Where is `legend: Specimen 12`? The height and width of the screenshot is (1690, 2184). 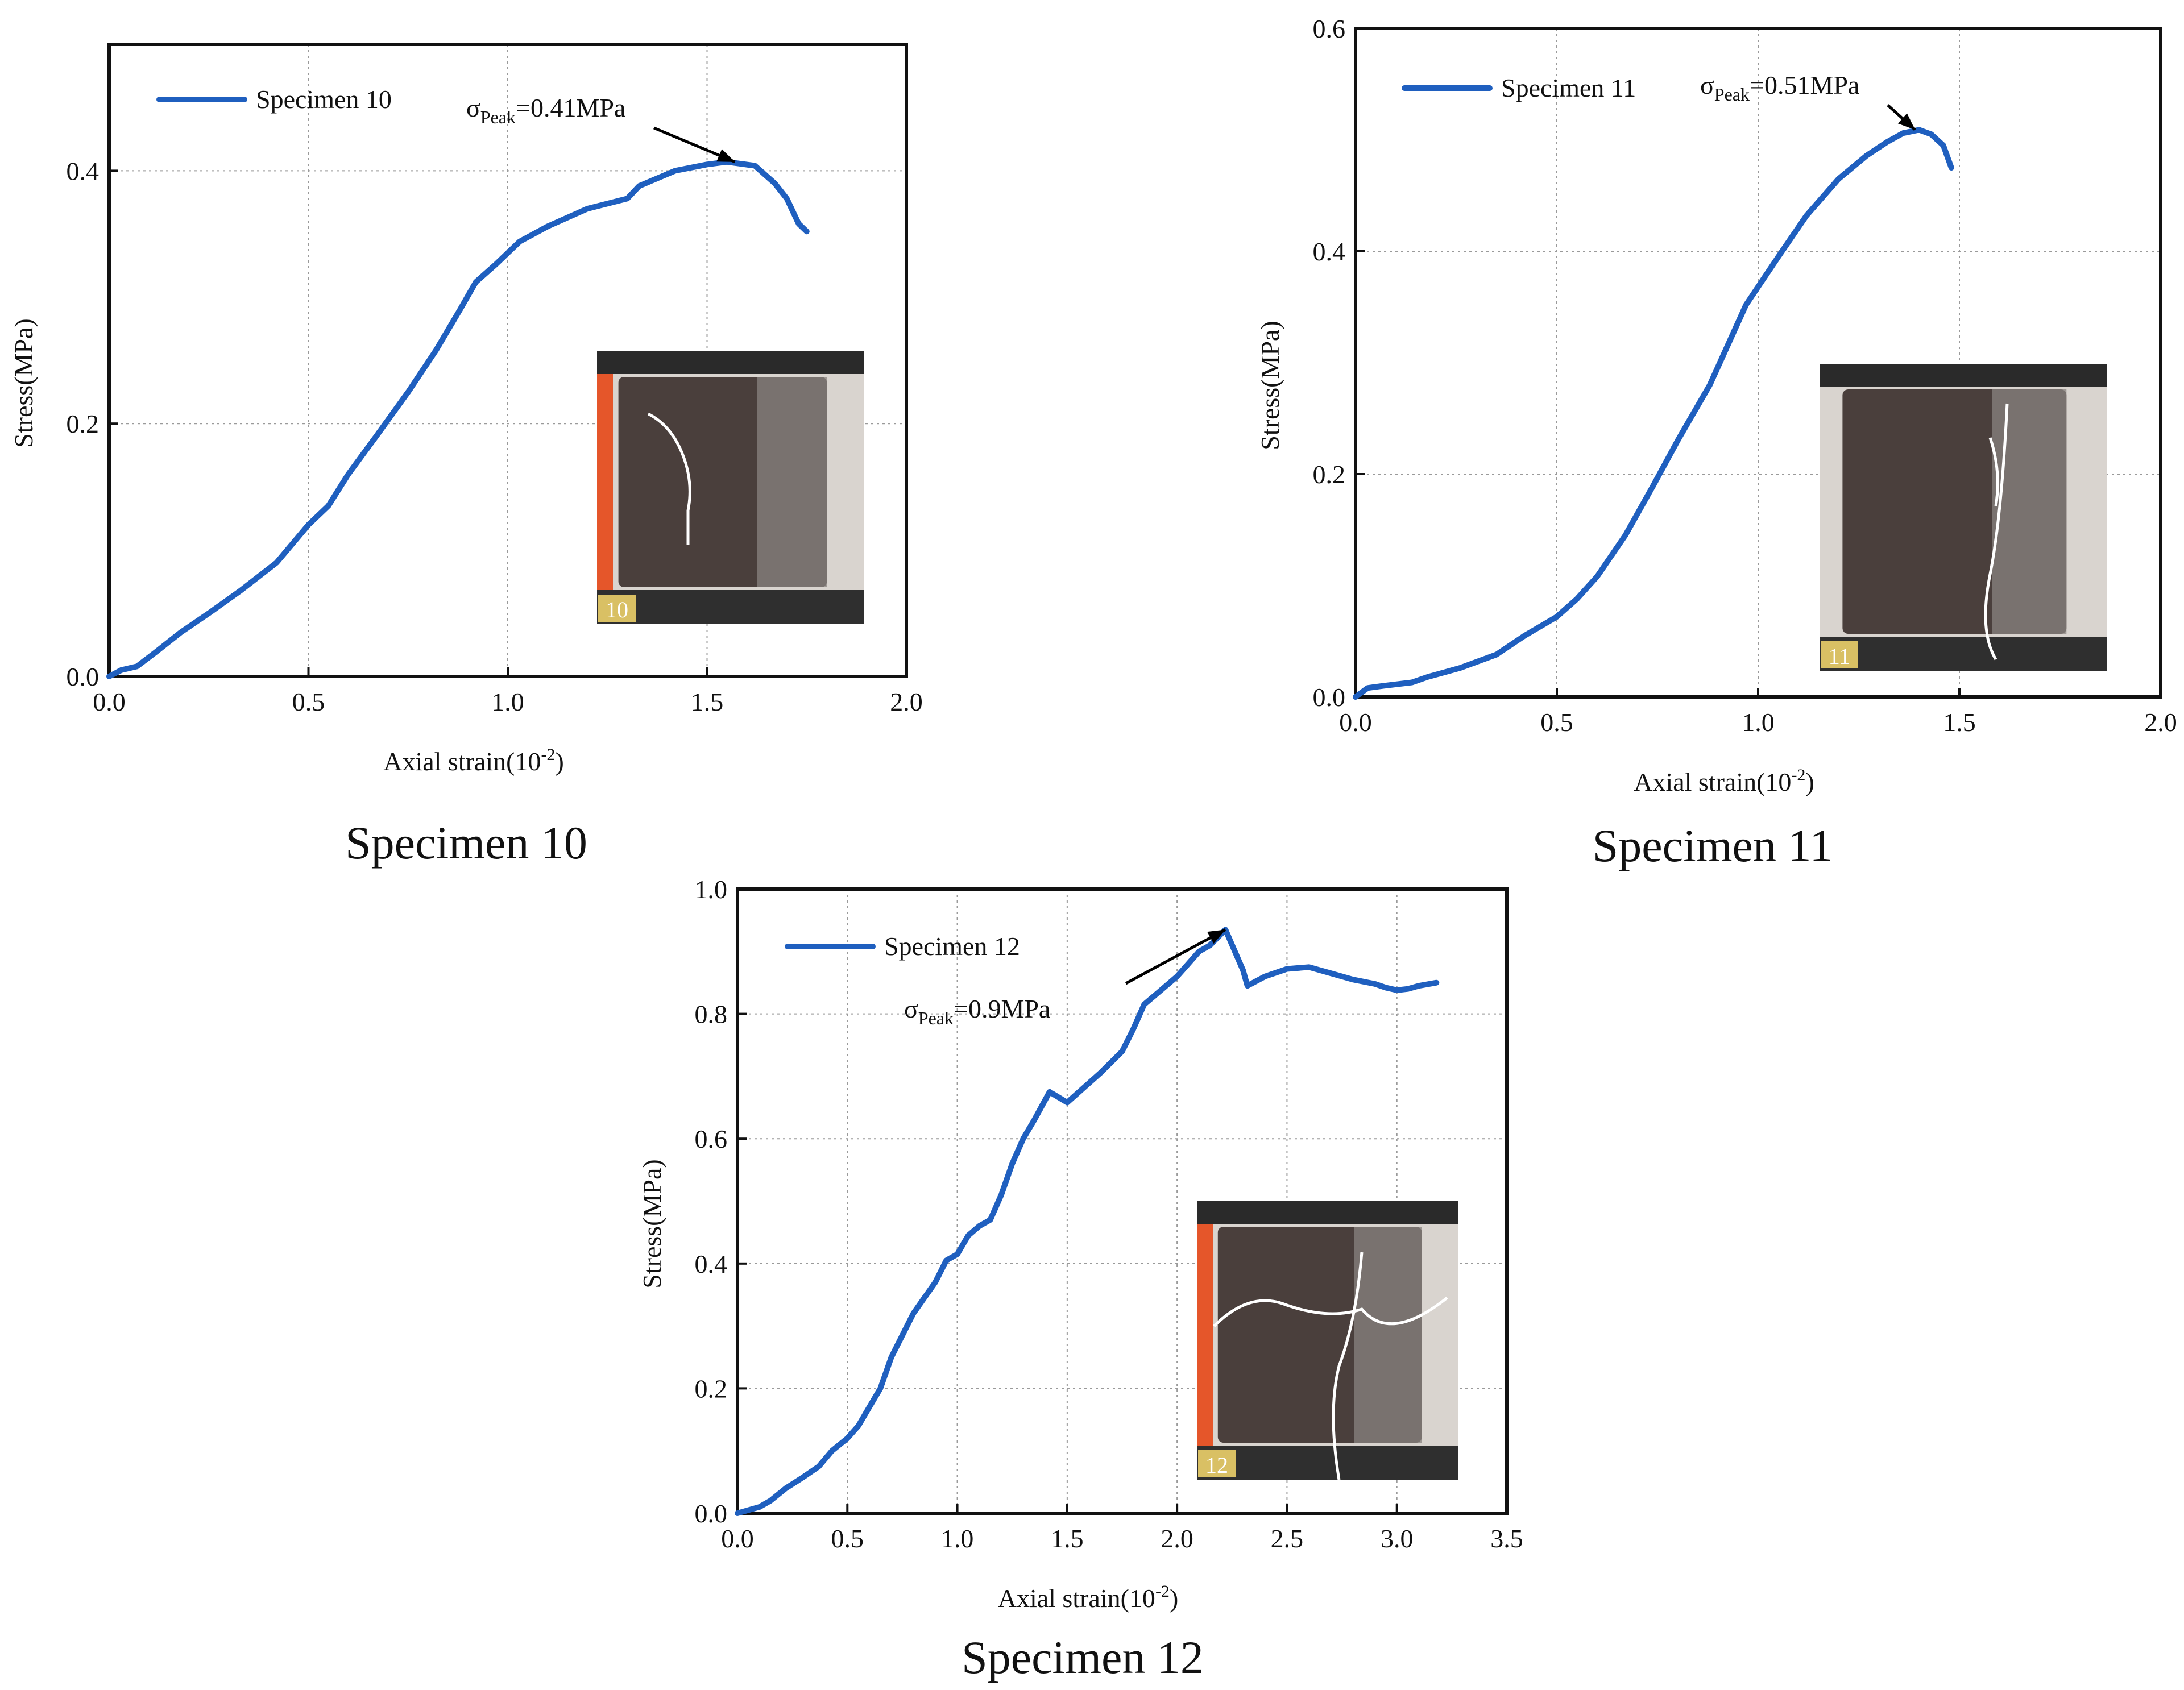 legend: Specimen 12 is located at coordinates (902, 946).